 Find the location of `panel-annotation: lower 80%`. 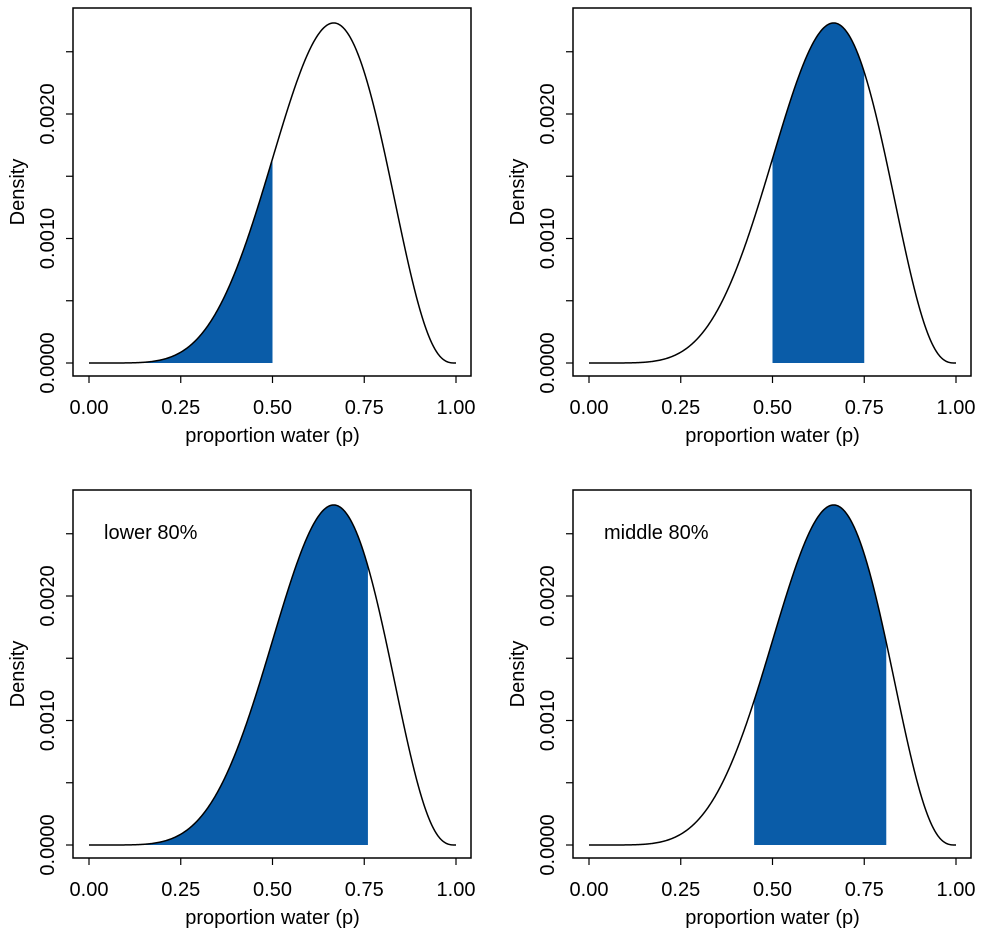

panel-annotation: lower 80% is located at coordinates (151, 533).